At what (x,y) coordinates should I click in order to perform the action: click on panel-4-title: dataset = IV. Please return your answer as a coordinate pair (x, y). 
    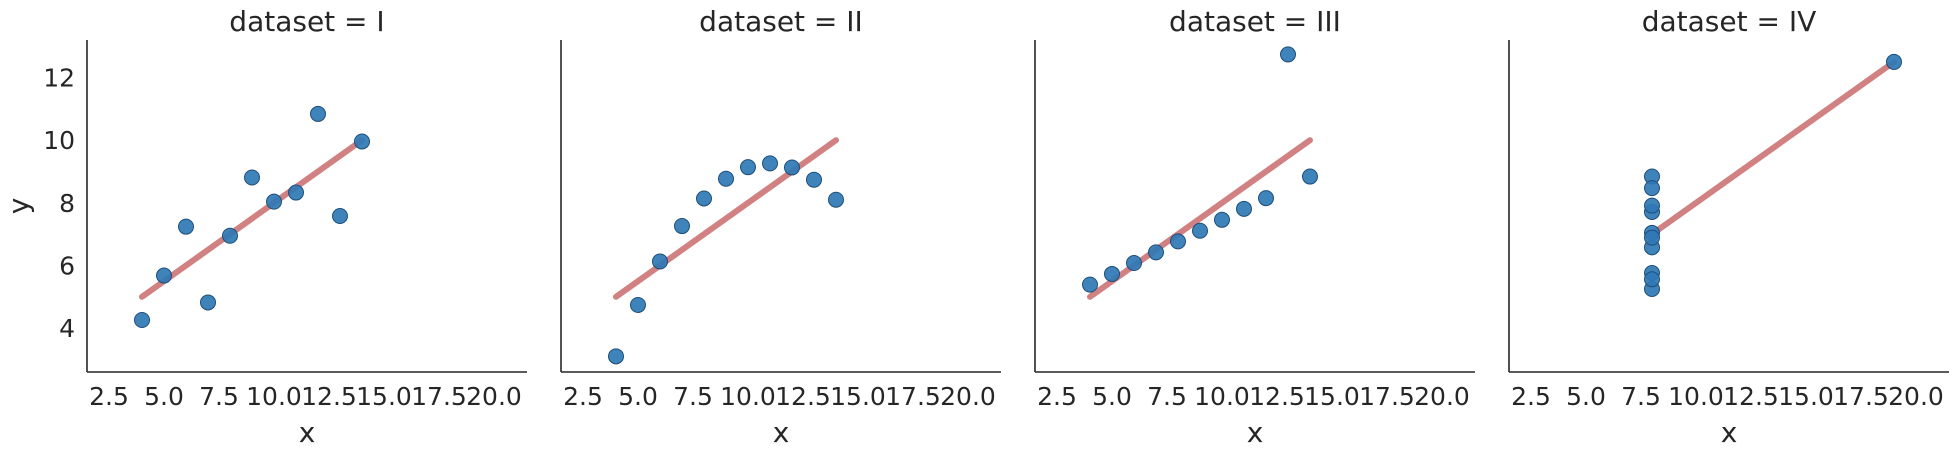
    Looking at the image, I should click on (1729, 21).